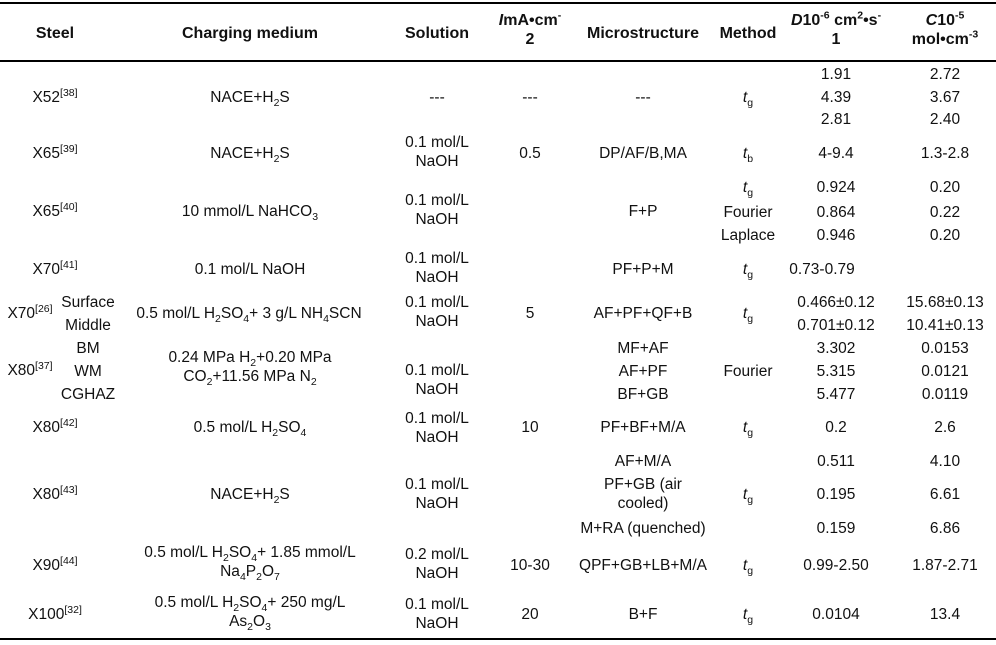 The image size is (996, 645). Describe the element at coordinates (945, 494) in the screenshot. I see `c-row8-b: 6.61` at that location.